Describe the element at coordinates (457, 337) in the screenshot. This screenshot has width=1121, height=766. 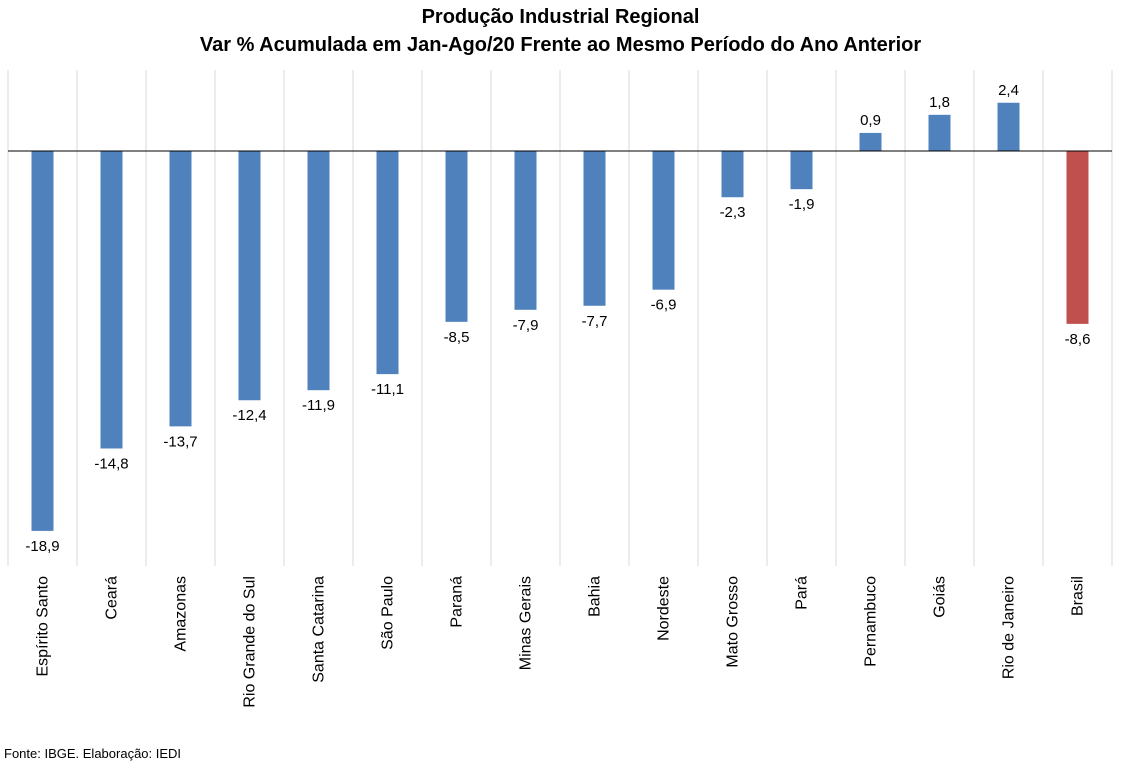
I see `data-label-6: -8,5` at that location.